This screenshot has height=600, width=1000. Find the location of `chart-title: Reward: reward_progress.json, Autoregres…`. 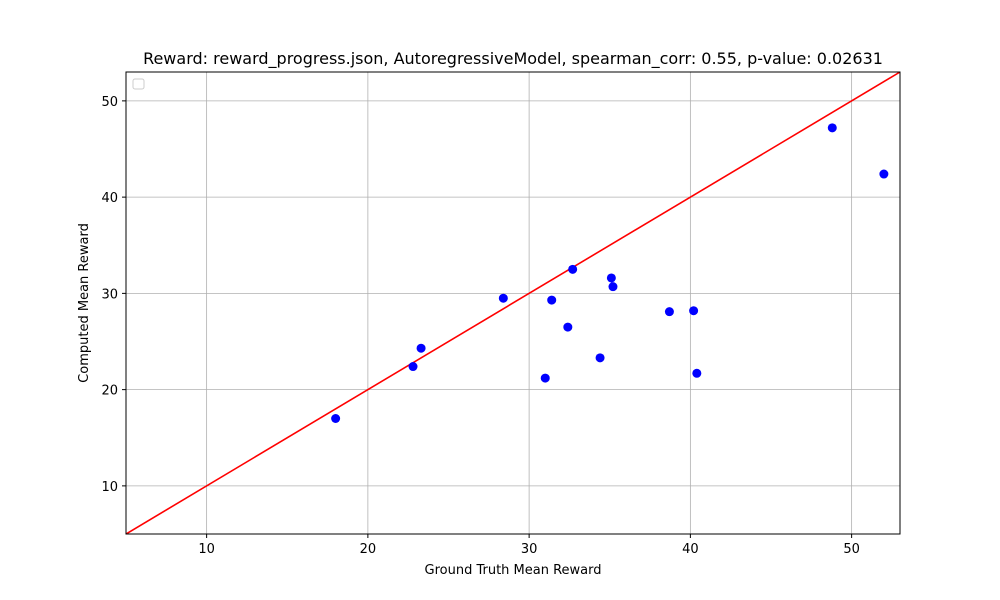

chart-title: Reward: reward_progress.json, Autoregres… is located at coordinates (513, 59).